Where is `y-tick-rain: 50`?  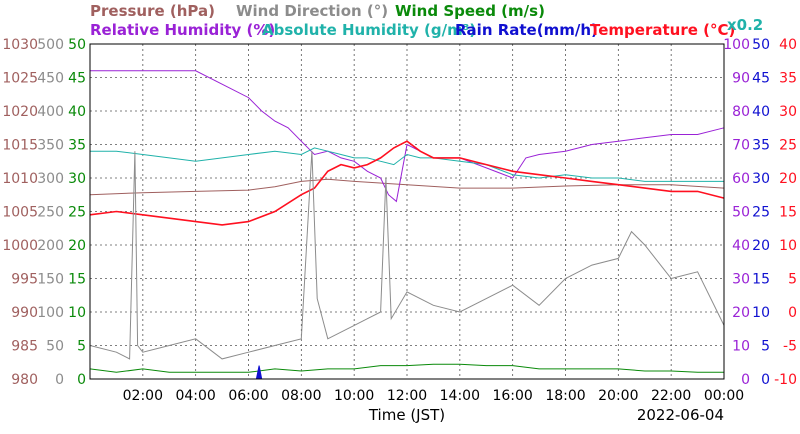
y-tick-rain: 50 is located at coordinates (761, 45).